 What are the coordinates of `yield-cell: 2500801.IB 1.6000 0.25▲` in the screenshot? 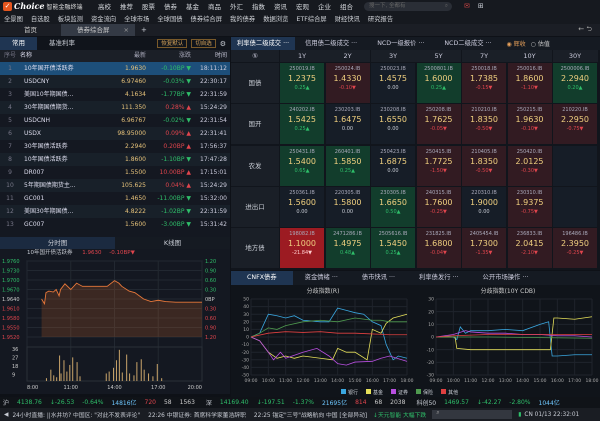 It's located at (438, 83).